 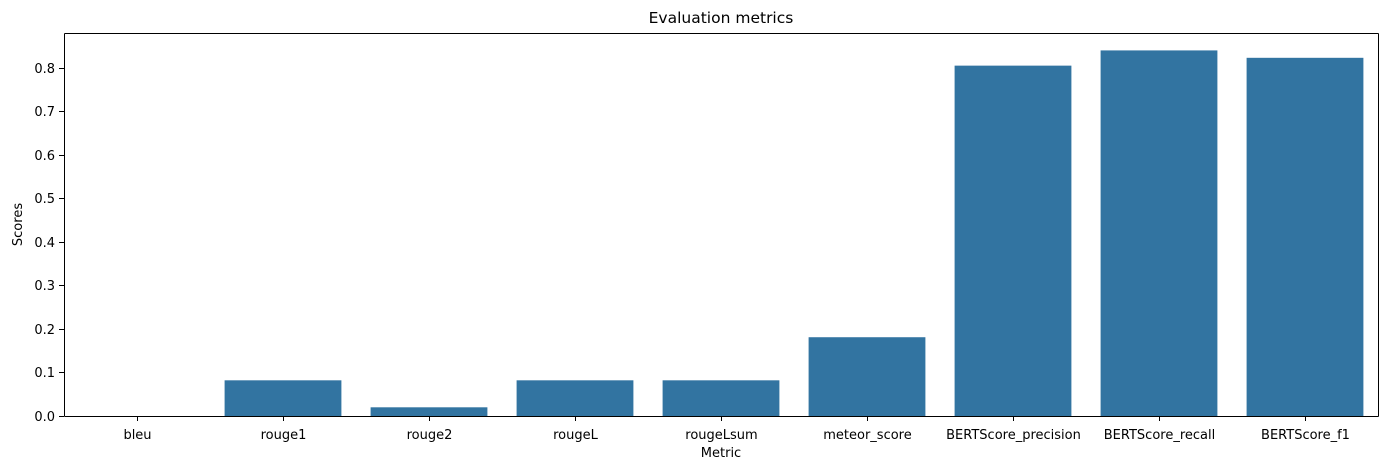 I want to click on bar-rougeLsum, so click(x=721, y=398).